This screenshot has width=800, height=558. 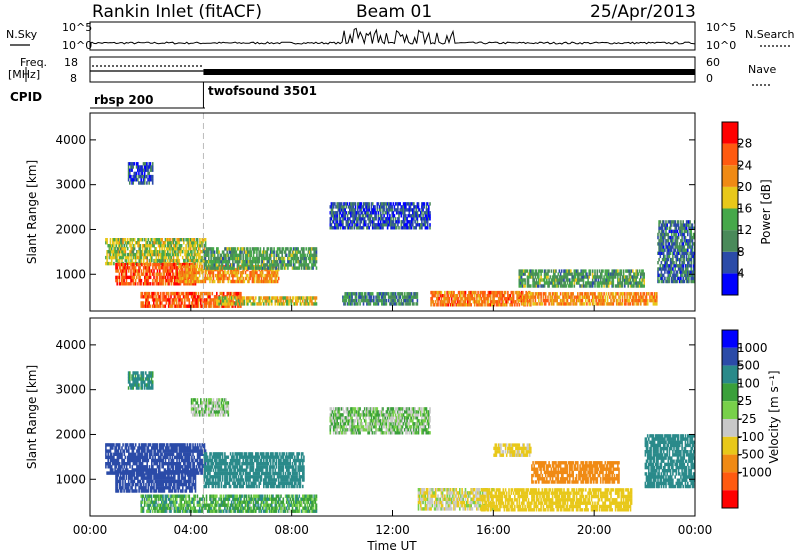 What do you see at coordinates (741, 273) in the screenshot?
I see `power-bar-tick-4: 4` at bounding box center [741, 273].